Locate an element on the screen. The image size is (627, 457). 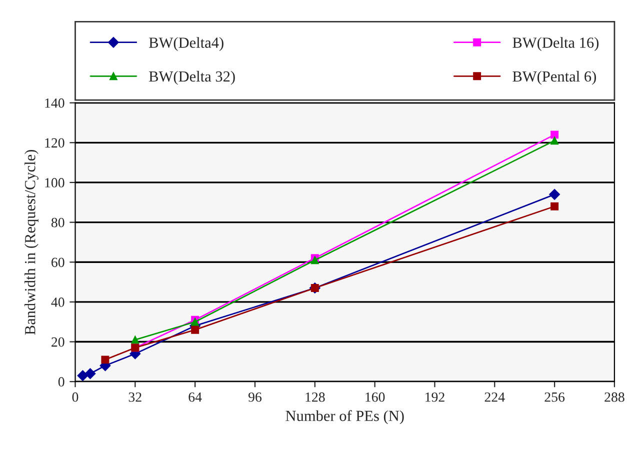
x-tick-label: 224 is located at coordinates (494, 397).